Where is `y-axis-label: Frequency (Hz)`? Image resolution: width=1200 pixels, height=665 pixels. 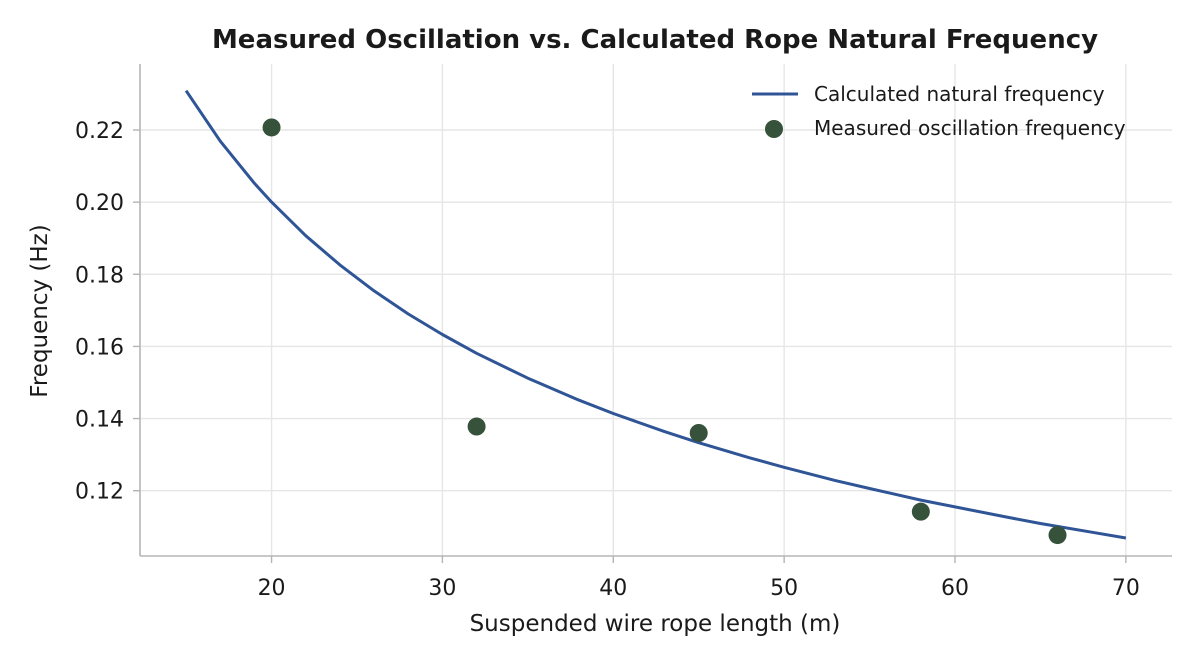
y-axis-label: Frequency (Hz) is located at coordinates (40, 310).